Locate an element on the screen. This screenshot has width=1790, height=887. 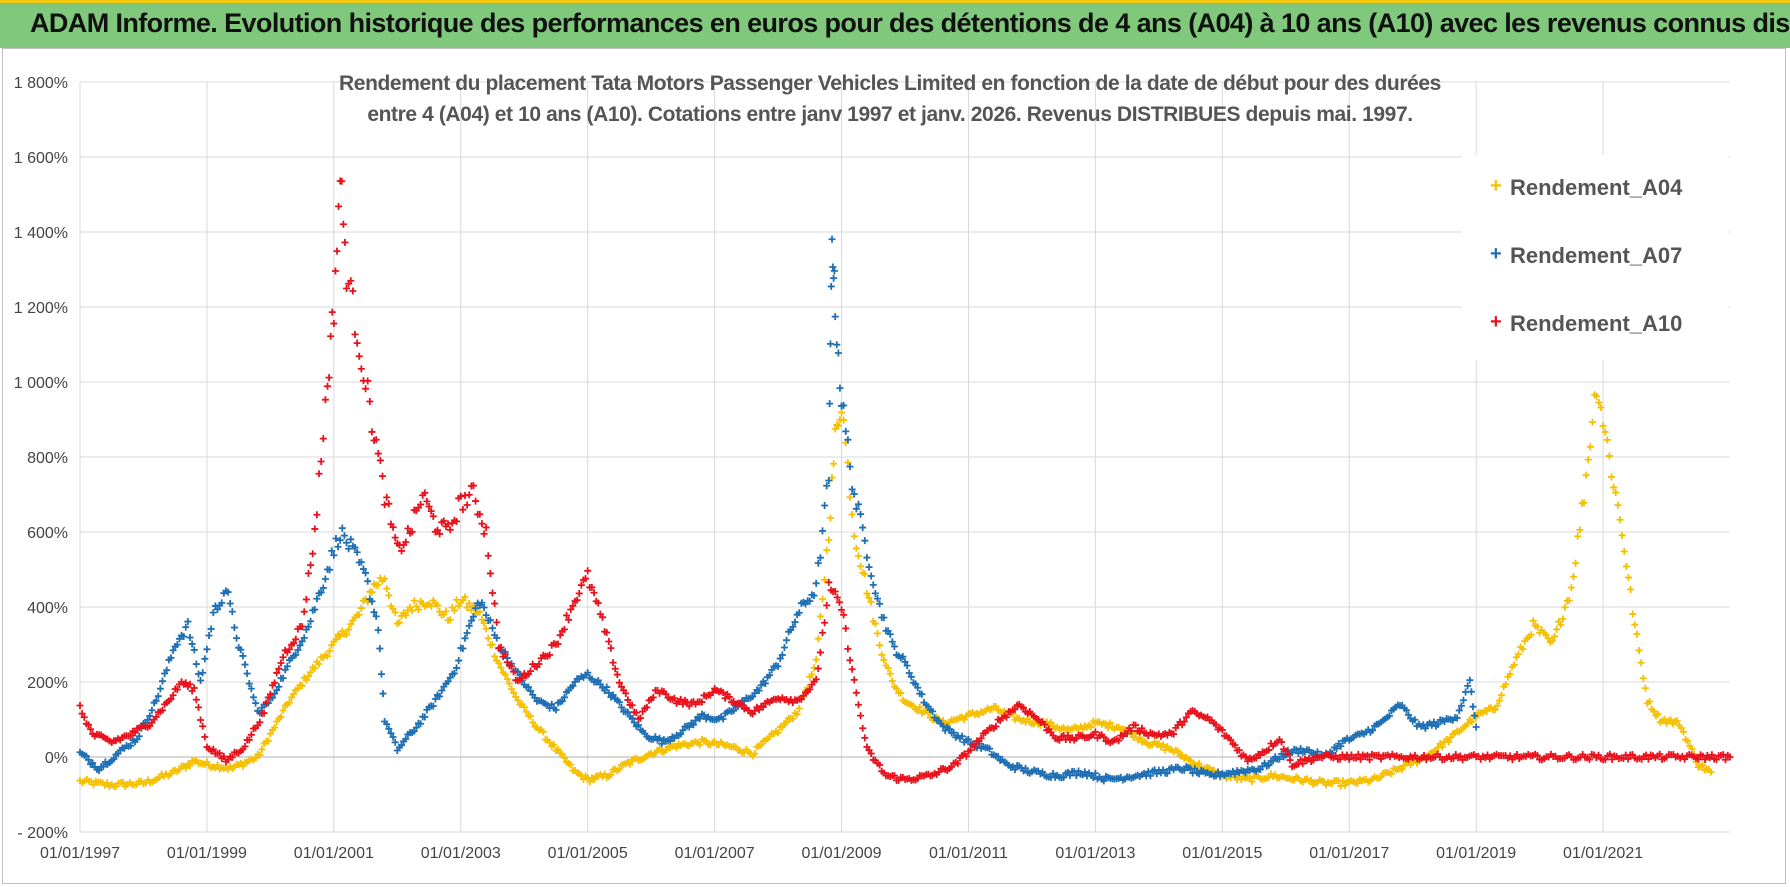
x-tick-label: 01/01/2015 is located at coordinates (1222, 853).